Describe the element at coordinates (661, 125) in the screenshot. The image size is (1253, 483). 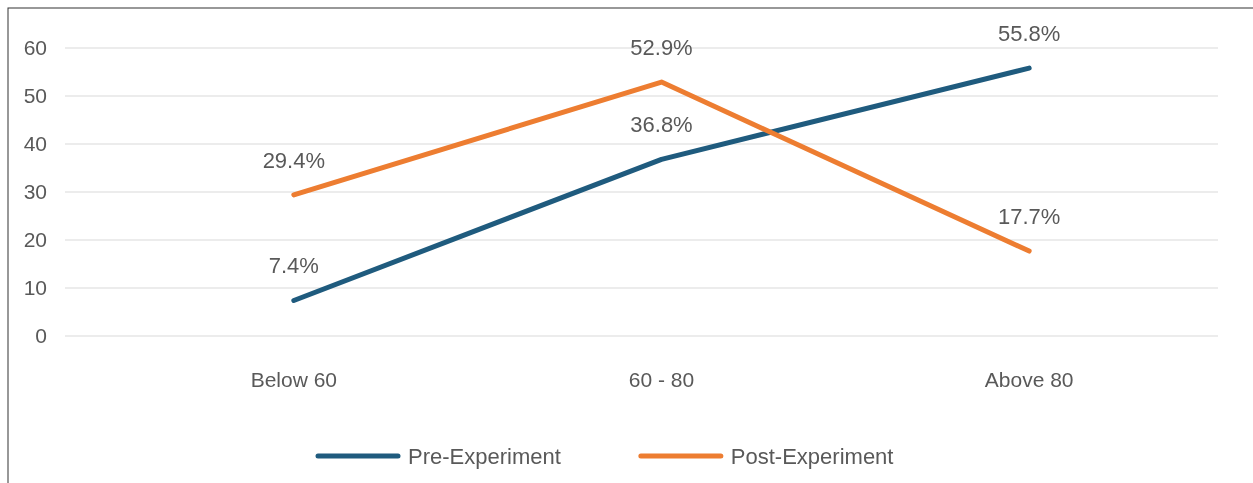
I see `data-label: 36.8%` at that location.